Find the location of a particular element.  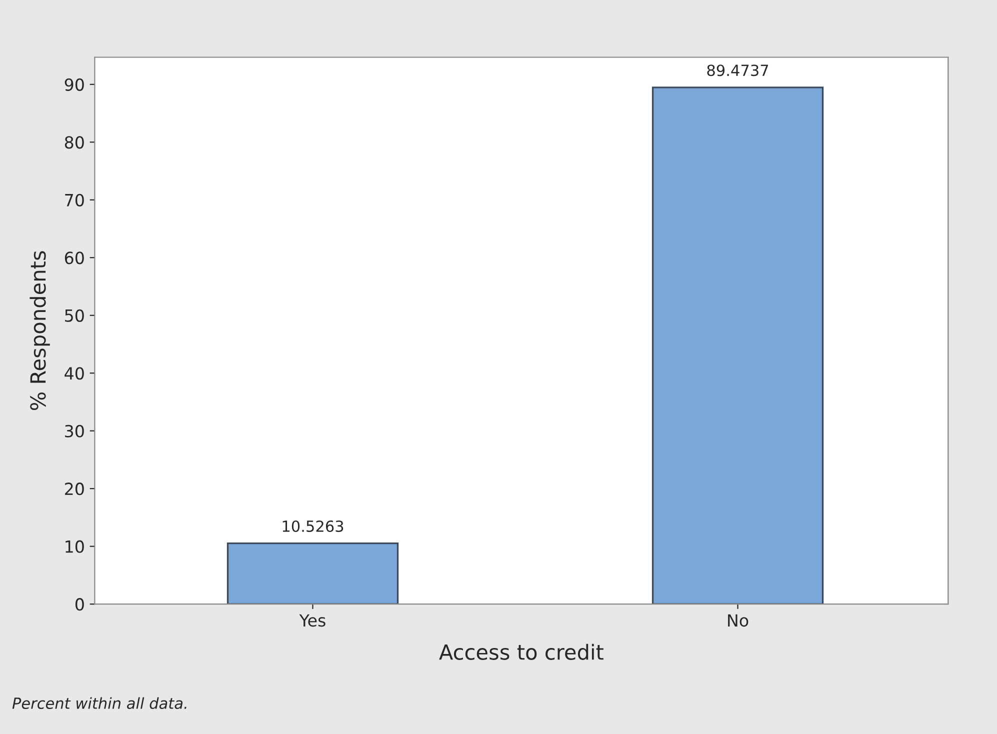

x-tick-label: Yes is located at coordinates (312, 620).